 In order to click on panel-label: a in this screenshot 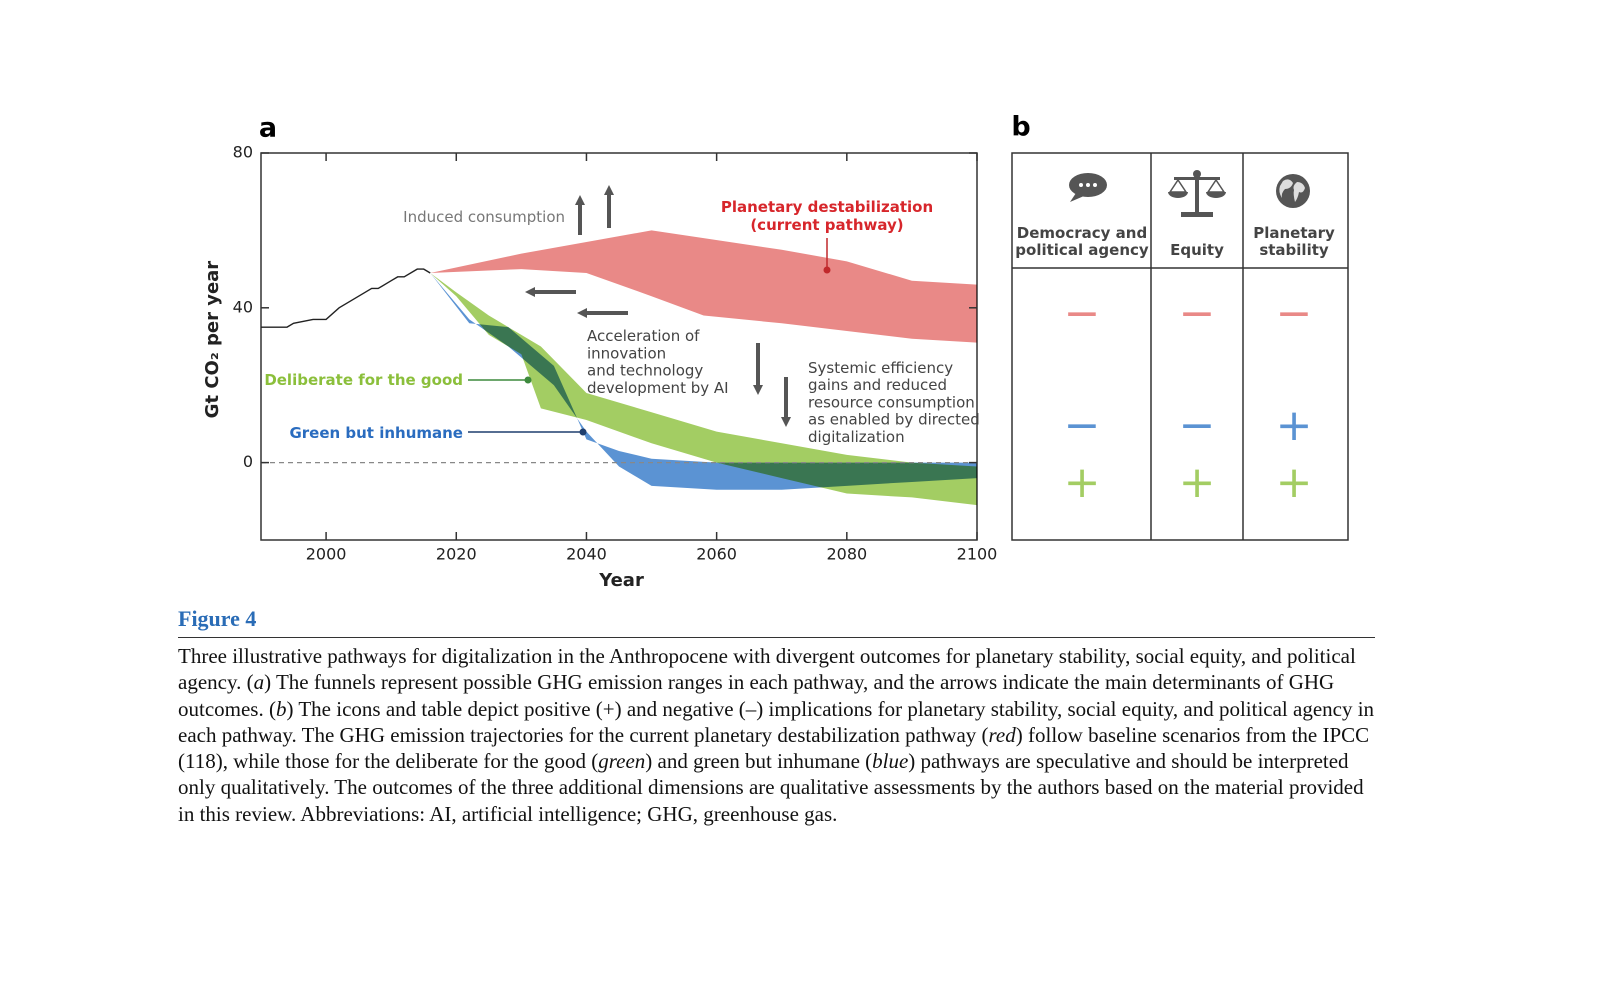, I will do `click(268, 128)`.